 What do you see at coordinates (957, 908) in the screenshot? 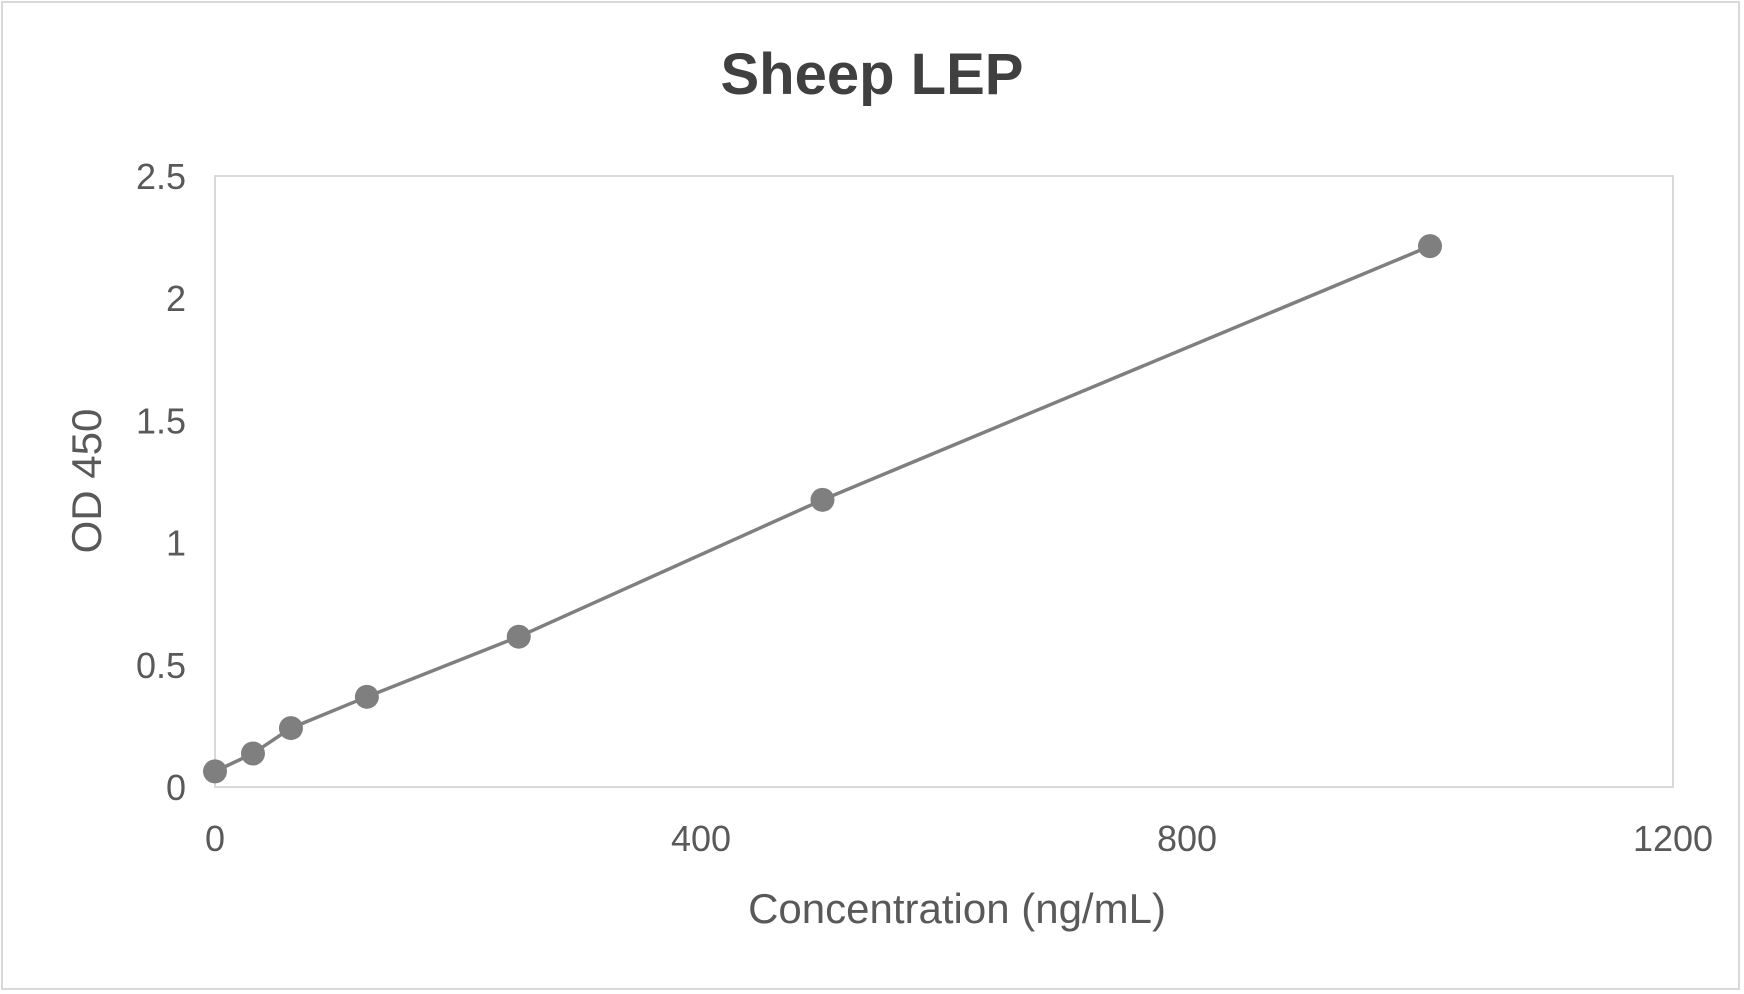
I see `x-axis-title: Concentration (ng/mL)` at bounding box center [957, 908].